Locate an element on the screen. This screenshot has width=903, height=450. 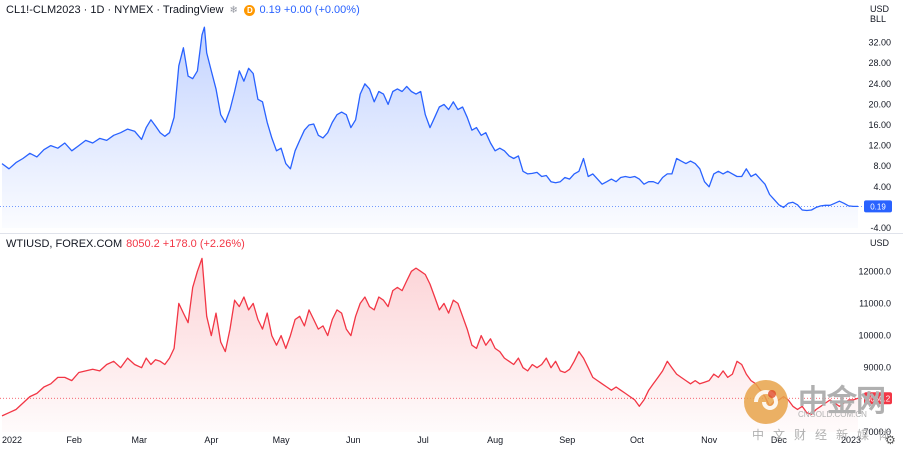
x-tick-label: Dec is located at coordinates (779, 440).